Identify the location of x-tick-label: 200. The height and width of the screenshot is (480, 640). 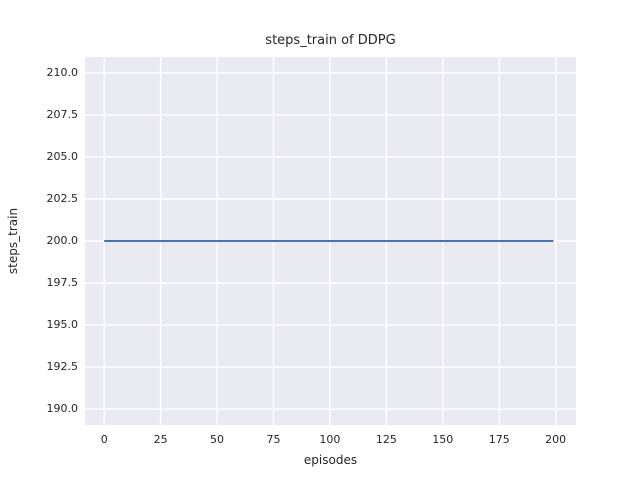
(556, 439).